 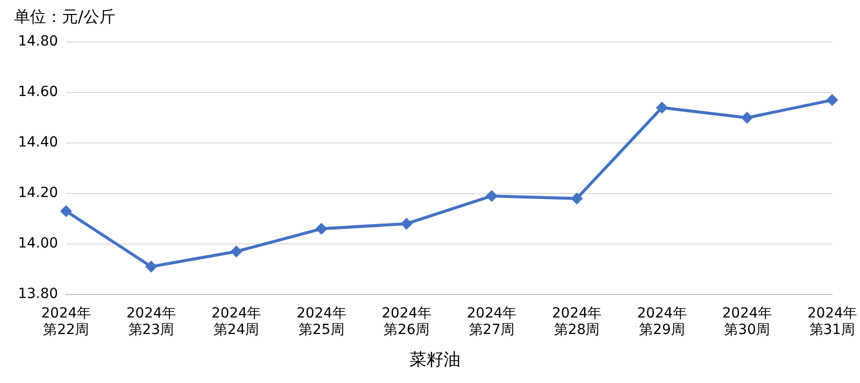 What do you see at coordinates (38, 244) in the screenshot?
I see `y-tick-label: 14.00` at bounding box center [38, 244].